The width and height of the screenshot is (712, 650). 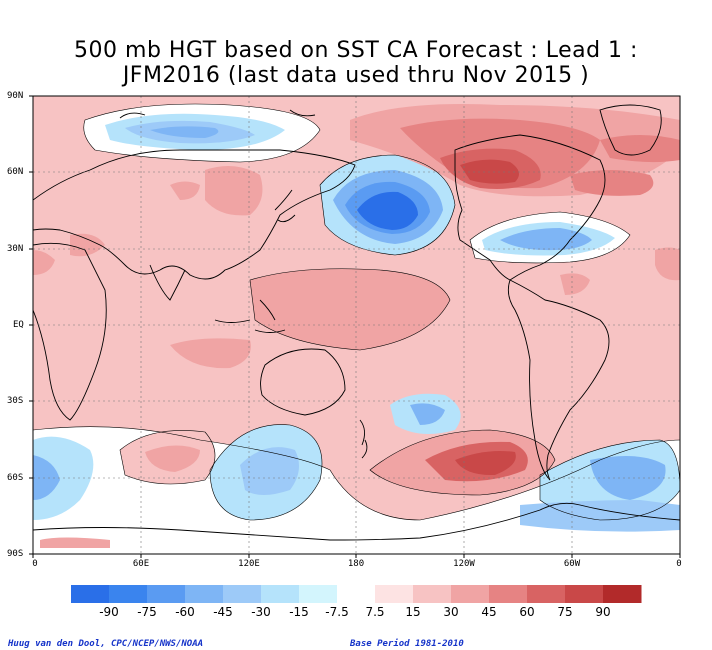 I want to click on north-pacific-low-core, so click(x=387, y=210).